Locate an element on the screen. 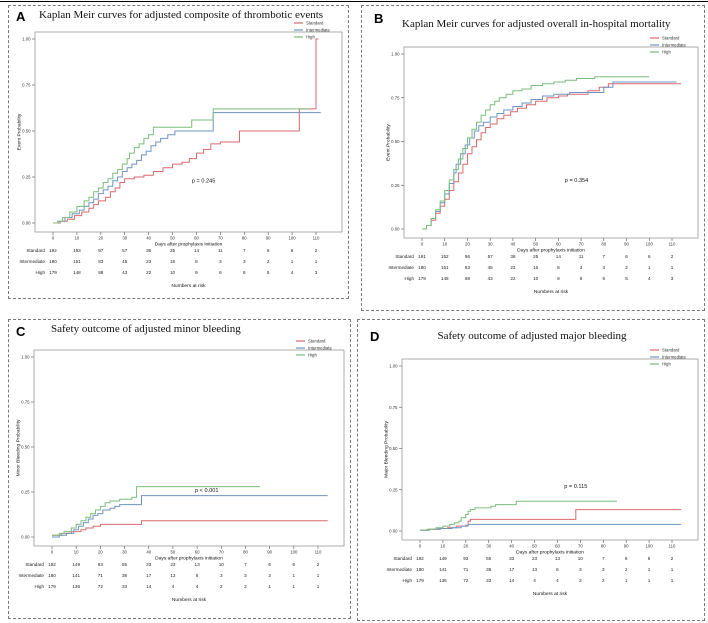  svg-text: p = 0.115 is located at coordinates (575, 487).